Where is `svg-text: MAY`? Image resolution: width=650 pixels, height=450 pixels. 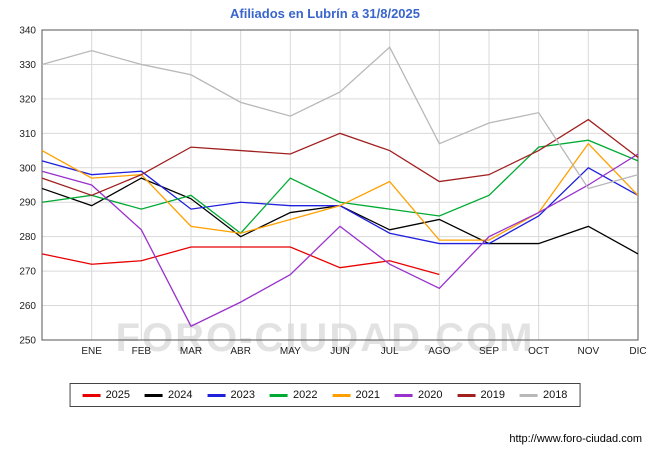
svg-text: MAY is located at coordinates (290, 351).